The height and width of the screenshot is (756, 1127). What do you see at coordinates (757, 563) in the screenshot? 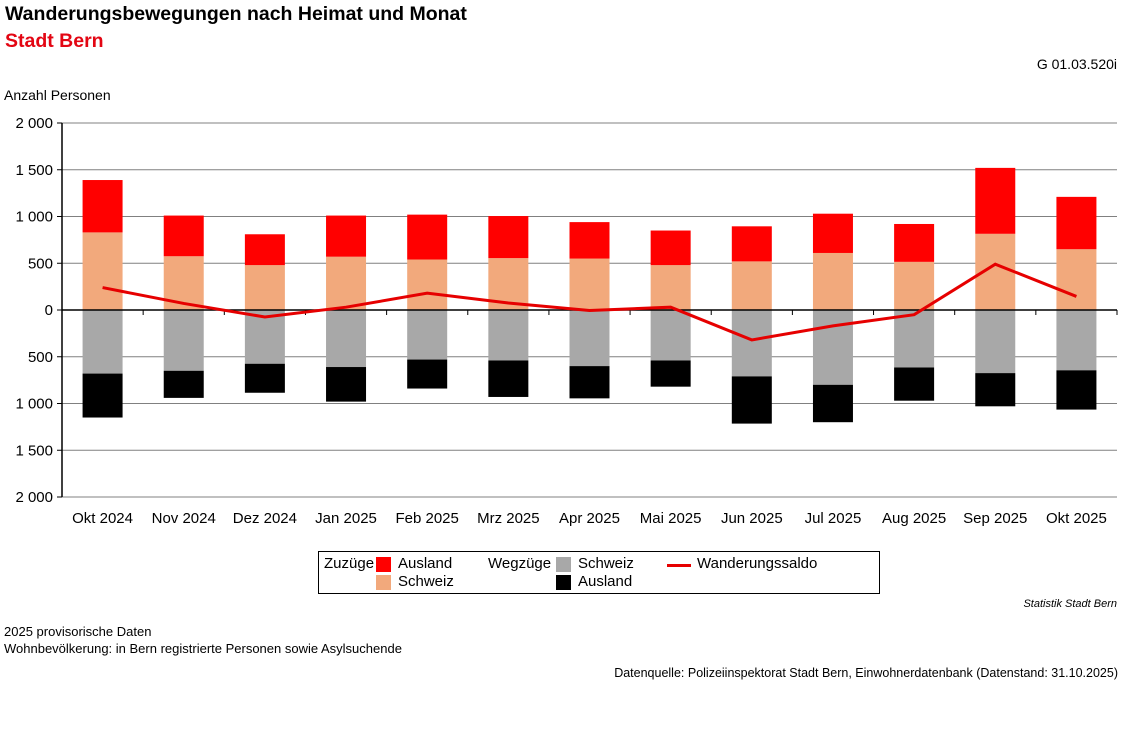
I see `legend-item-wanderungssaldo: Wanderungssaldo` at bounding box center [757, 563].